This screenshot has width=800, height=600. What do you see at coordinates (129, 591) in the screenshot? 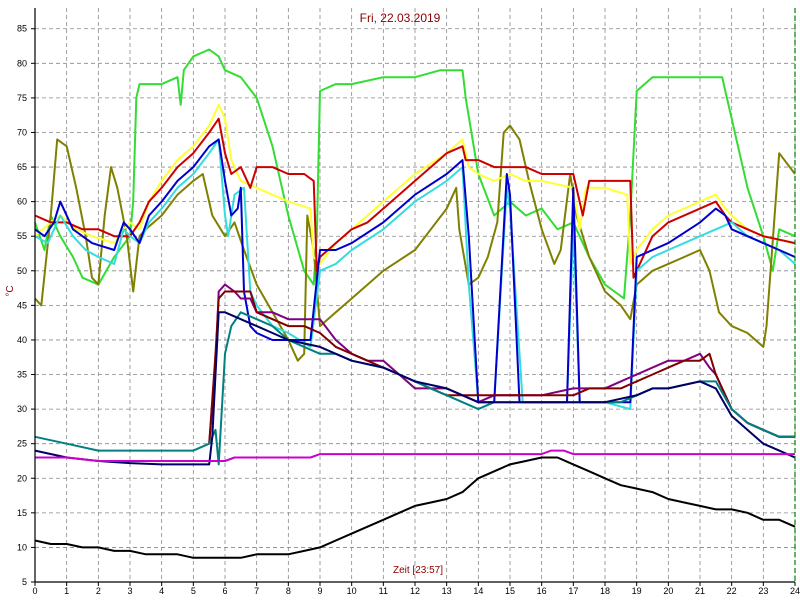
I see `x-tick-label: 3` at bounding box center [129, 591].